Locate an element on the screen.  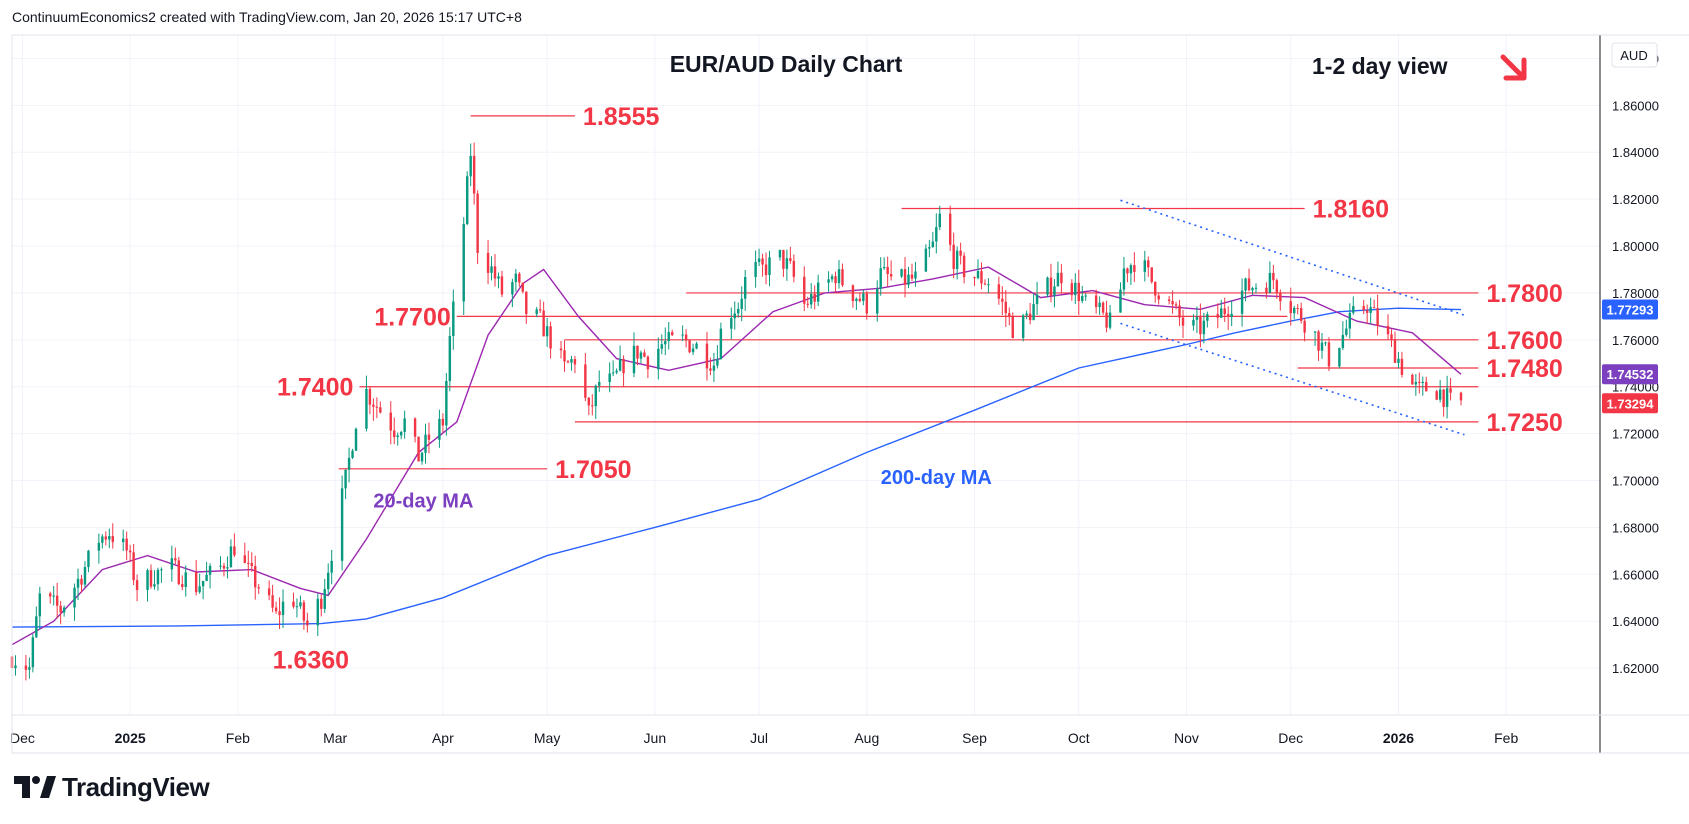
price-label: 1.74532 is located at coordinates (1630, 374).